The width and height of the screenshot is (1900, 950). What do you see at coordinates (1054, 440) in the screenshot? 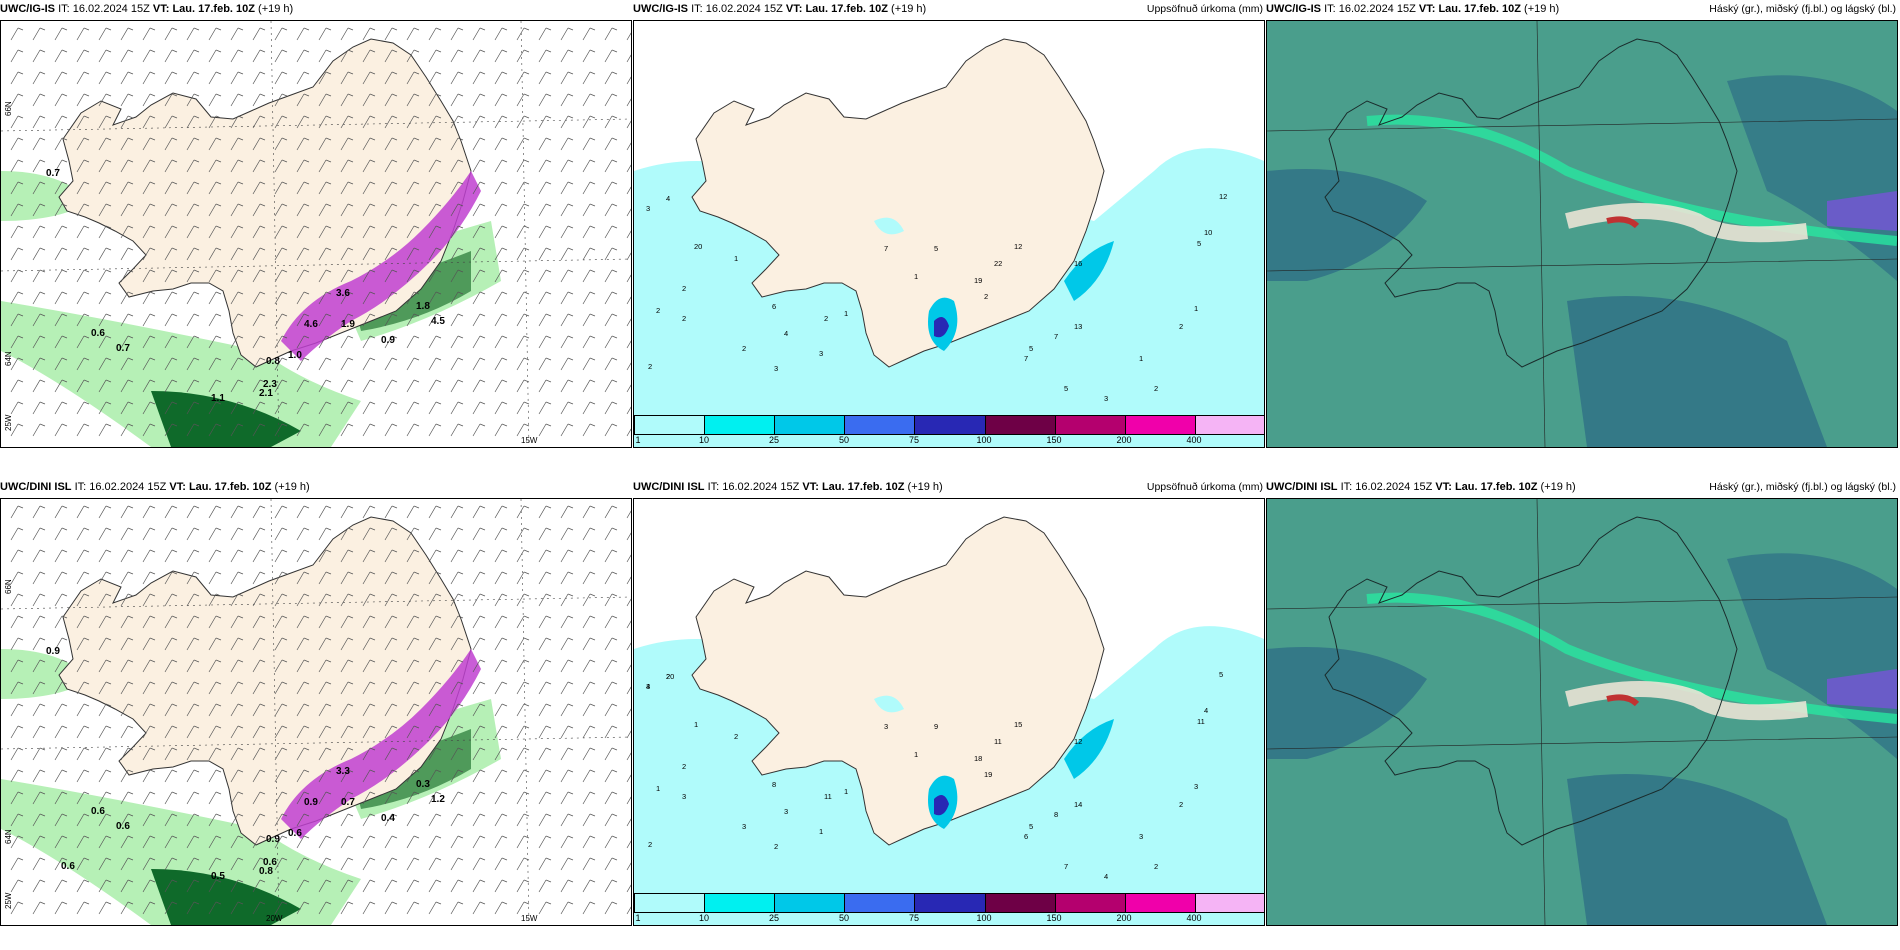
I see `colorbar-tick: 150` at bounding box center [1054, 440].